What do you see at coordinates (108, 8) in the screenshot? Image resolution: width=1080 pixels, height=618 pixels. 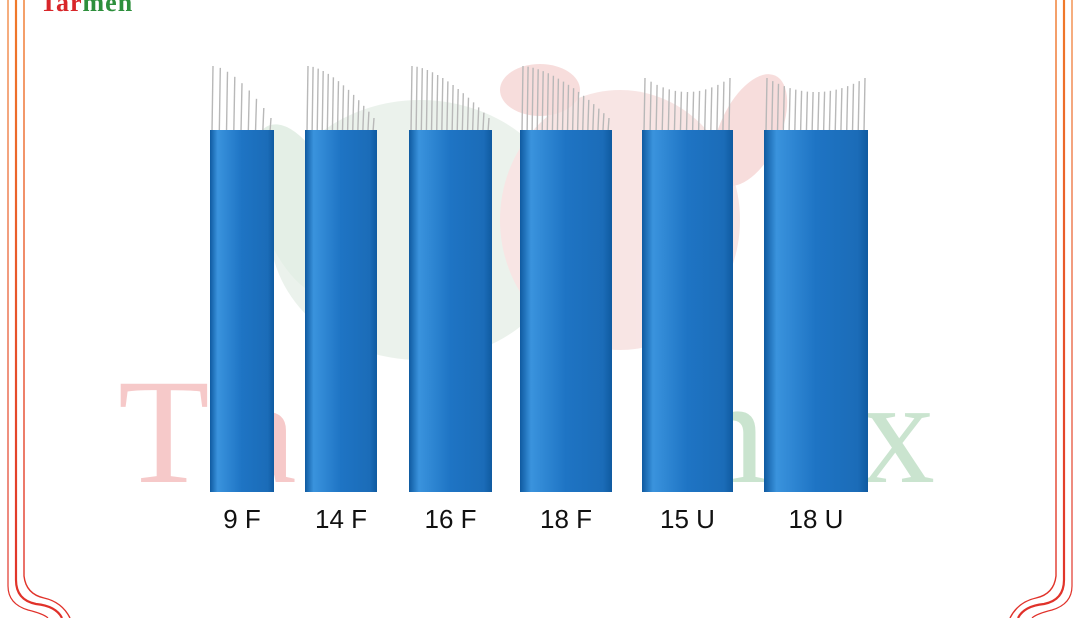 I see `brand-logo-part2: men` at bounding box center [108, 8].